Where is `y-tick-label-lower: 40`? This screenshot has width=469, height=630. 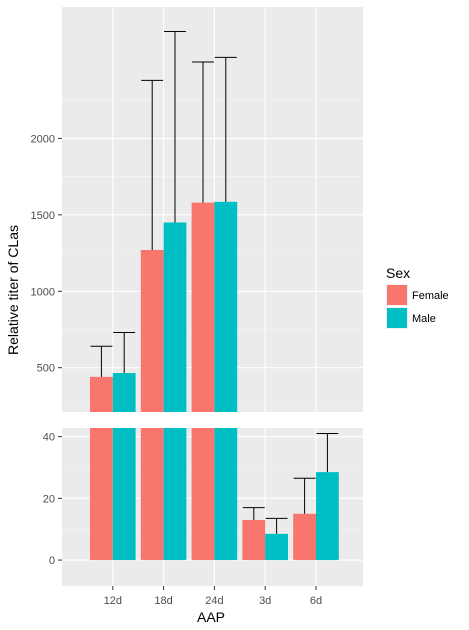
y-tick-label-lower: 40 is located at coordinates (49, 438).